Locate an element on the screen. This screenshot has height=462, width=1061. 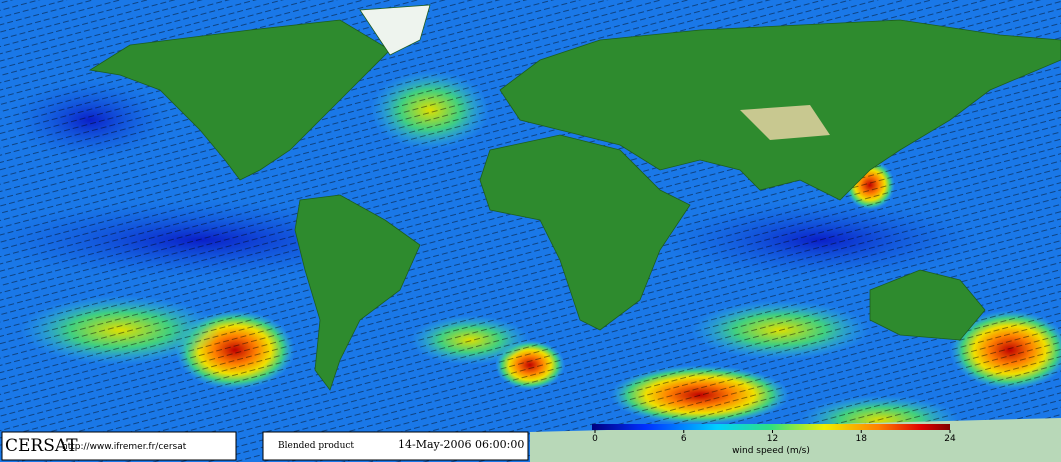
info-box is located at coordinates (395, 446).